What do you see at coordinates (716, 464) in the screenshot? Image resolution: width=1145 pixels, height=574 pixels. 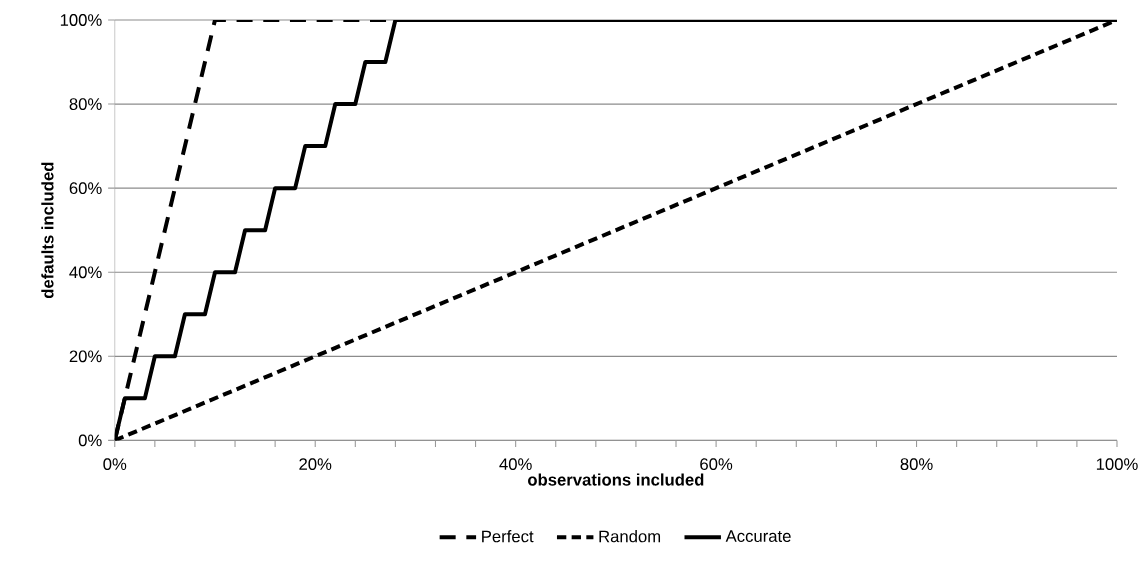 I see `x-tick-label: 60%` at bounding box center [716, 464].